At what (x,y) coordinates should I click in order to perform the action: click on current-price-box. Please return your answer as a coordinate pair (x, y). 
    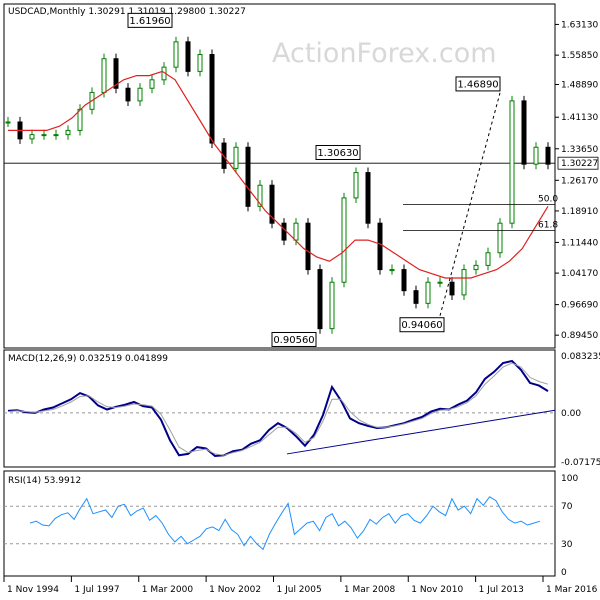
    Looking at the image, I should click on (578, 163).